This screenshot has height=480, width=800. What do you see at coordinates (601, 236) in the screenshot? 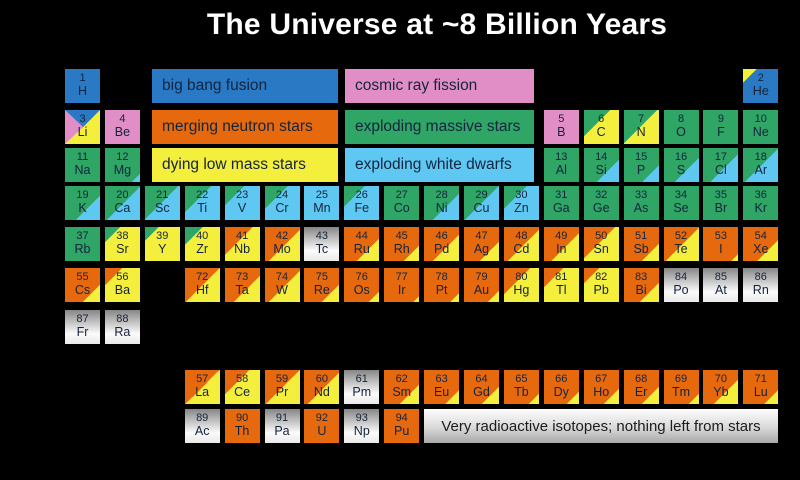
I see `atomic-number: 50` at bounding box center [601, 236].